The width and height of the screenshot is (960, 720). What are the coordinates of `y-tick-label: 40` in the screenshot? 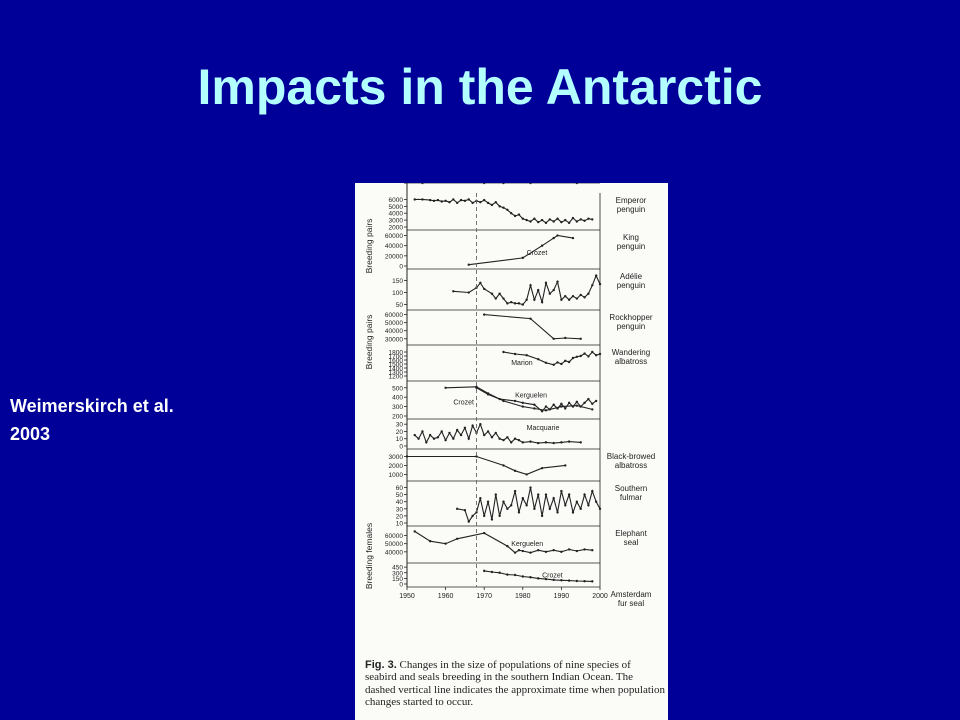 It's located at (400, 502).